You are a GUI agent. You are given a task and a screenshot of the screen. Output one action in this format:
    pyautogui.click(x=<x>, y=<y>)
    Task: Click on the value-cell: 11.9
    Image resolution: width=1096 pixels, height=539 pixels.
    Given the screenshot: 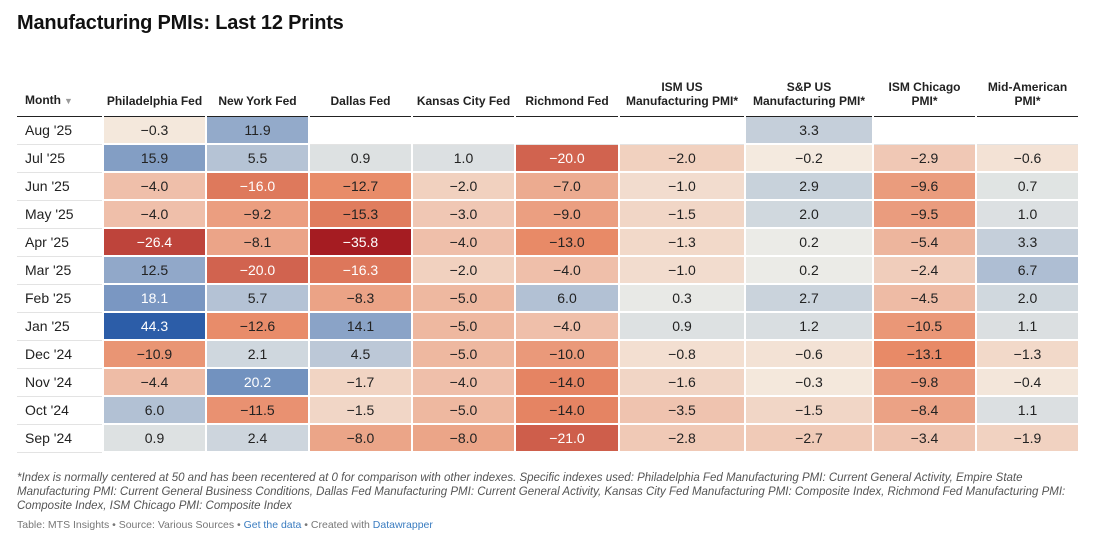 What is the action you would take?
    pyautogui.click(x=258, y=130)
    